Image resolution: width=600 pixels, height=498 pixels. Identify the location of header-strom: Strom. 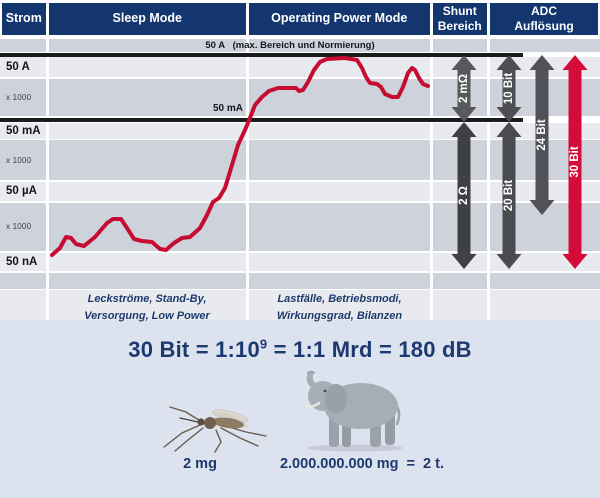
(24, 18).